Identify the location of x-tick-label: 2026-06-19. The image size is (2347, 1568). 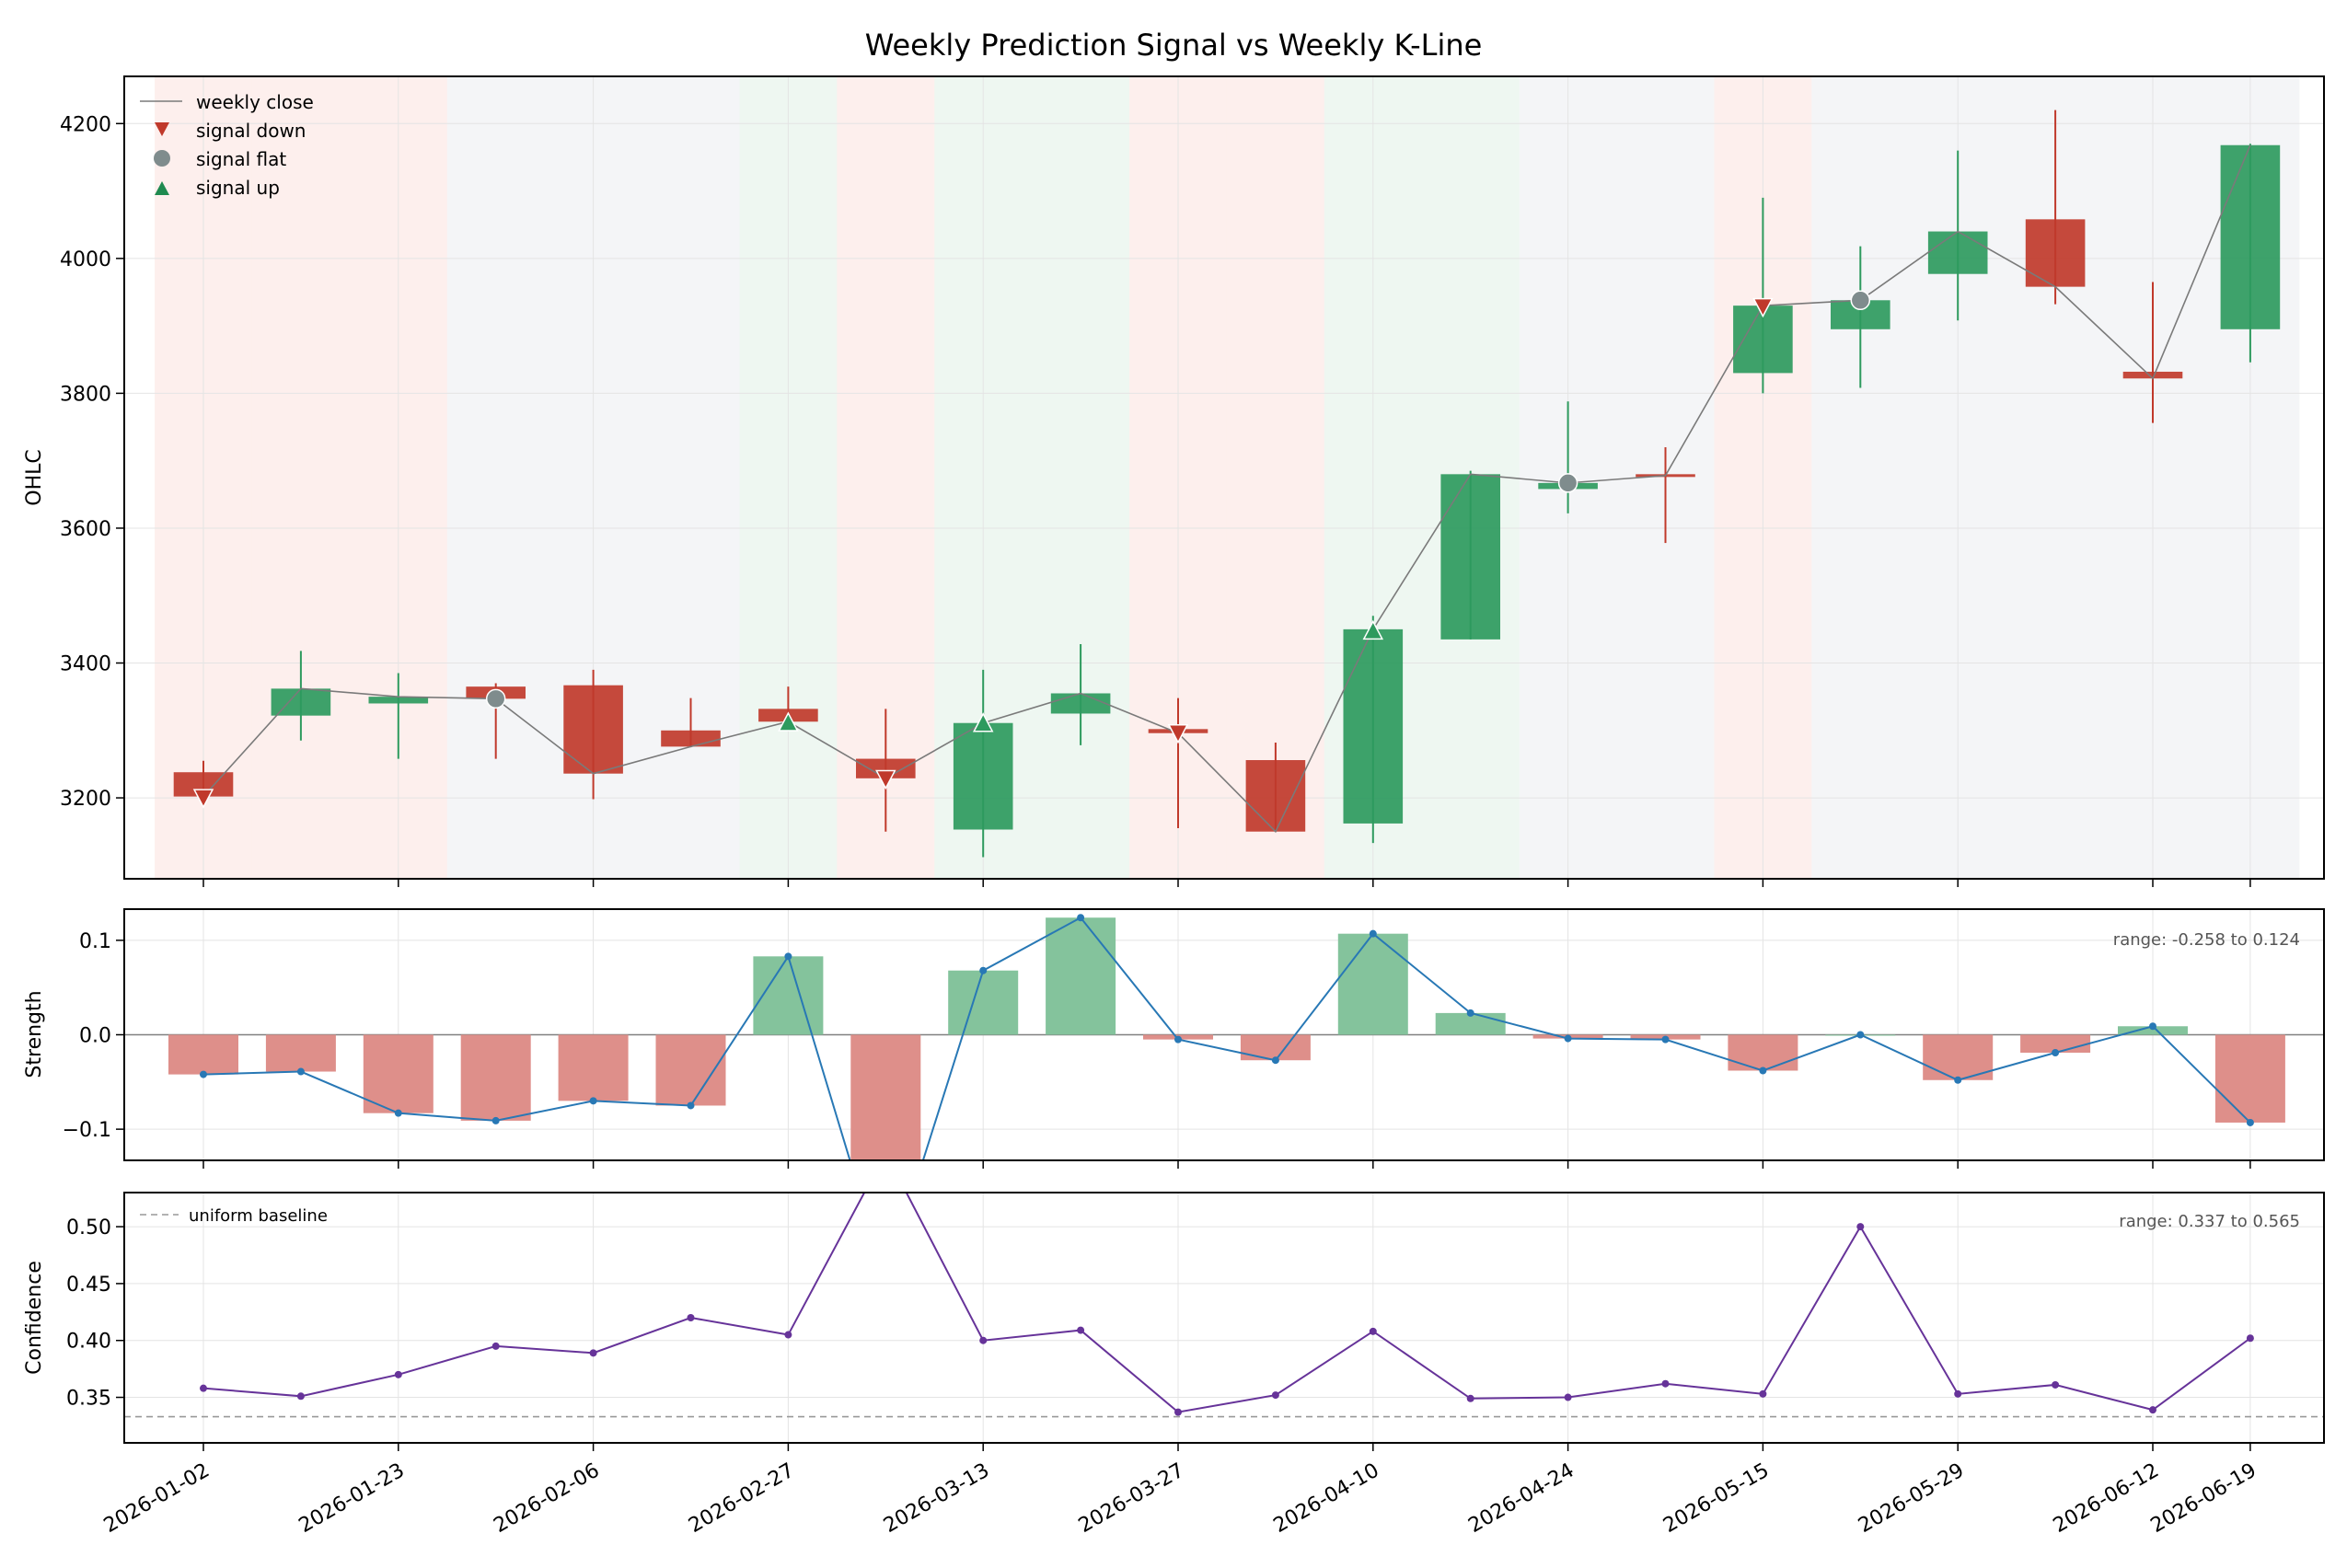
(2203, 1499).